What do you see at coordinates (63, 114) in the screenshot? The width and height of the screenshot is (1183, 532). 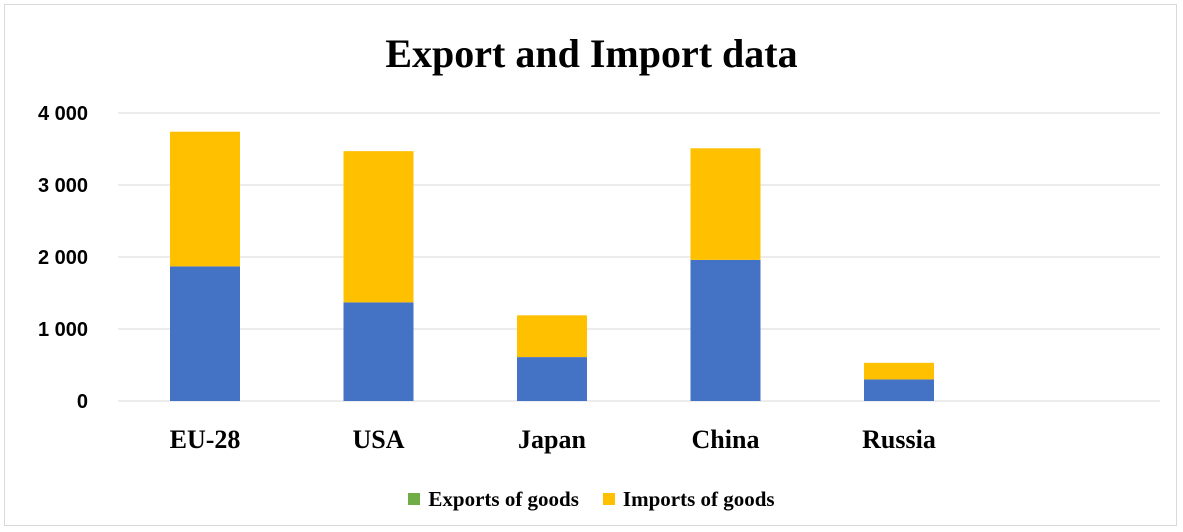 I see `y-tick-label: 4 000` at bounding box center [63, 114].